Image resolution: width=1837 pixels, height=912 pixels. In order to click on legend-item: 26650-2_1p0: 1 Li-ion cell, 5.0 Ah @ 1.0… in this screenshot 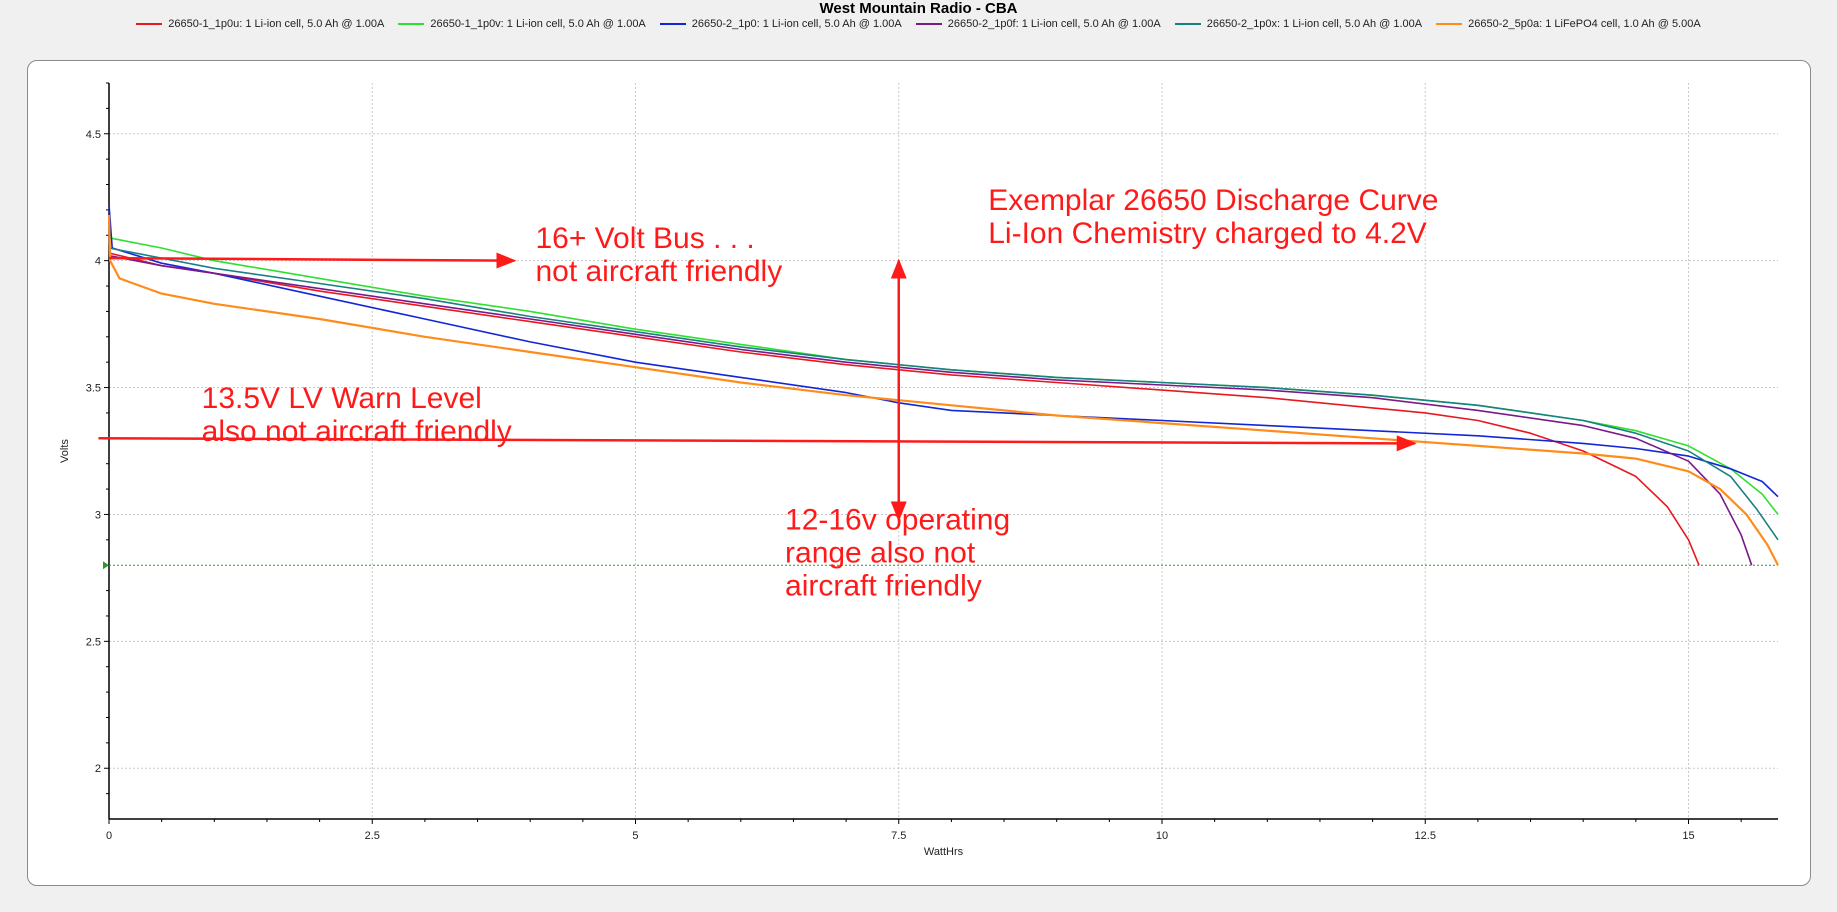, I will do `click(780, 24)`.